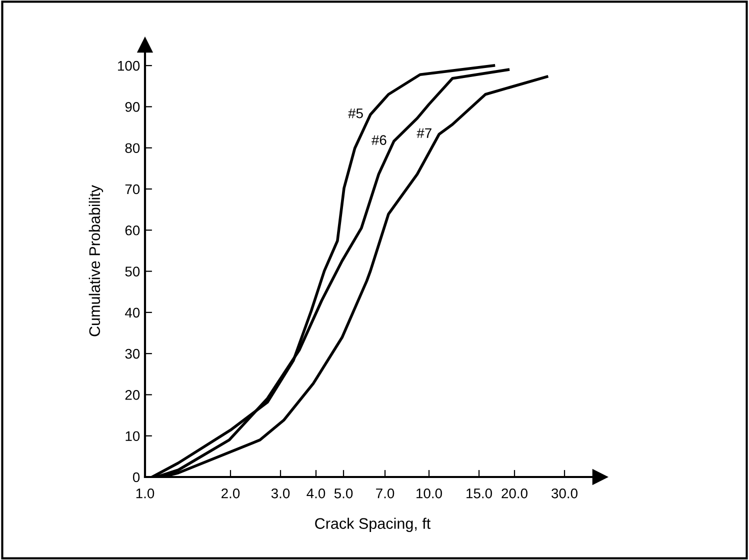  What do you see at coordinates (132, 353) in the screenshot?
I see `y-tick-label: 30` at bounding box center [132, 353].